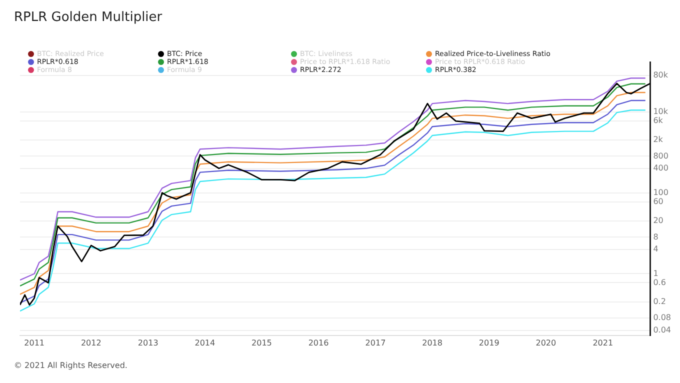  I want to click on y-tick-label: 80k, so click(660, 75).